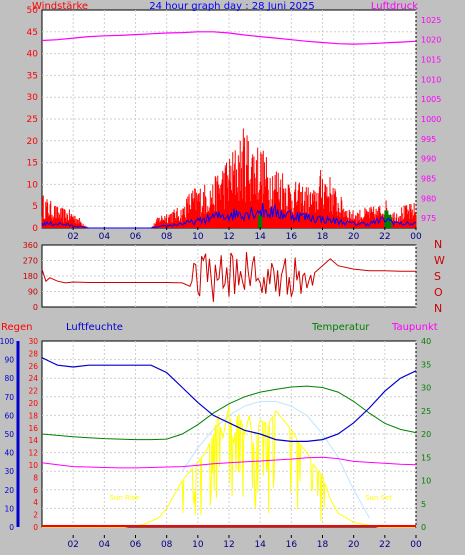 The width and height of the screenshot is (465, 555). What do you see at coordinates (35, 502) in the screenshot?
I see `rain-y-tick-label: 4` at bounding box center [35, 502].